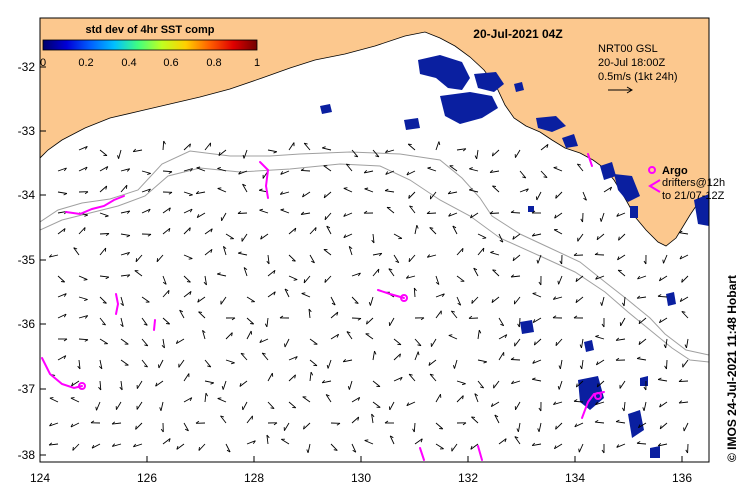 The height and width of the screenshot is (496, 749). What do you see at coordinates (422, 454) in the screenshot?
I see `drifter-track` at bounding box center [422, 454].